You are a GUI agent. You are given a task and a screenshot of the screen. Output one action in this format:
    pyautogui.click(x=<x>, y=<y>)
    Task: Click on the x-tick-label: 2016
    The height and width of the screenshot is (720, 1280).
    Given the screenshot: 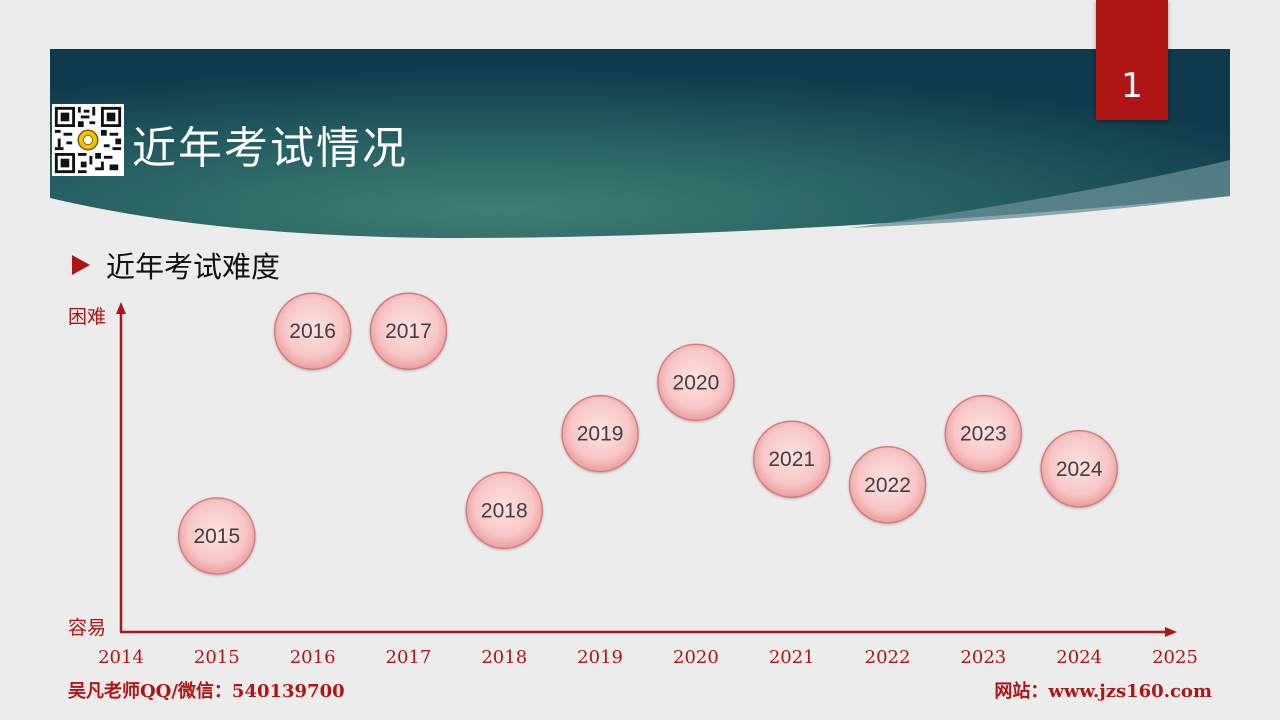 What is the action you would take?
    pyautogui.click(x=313, y=657)
    